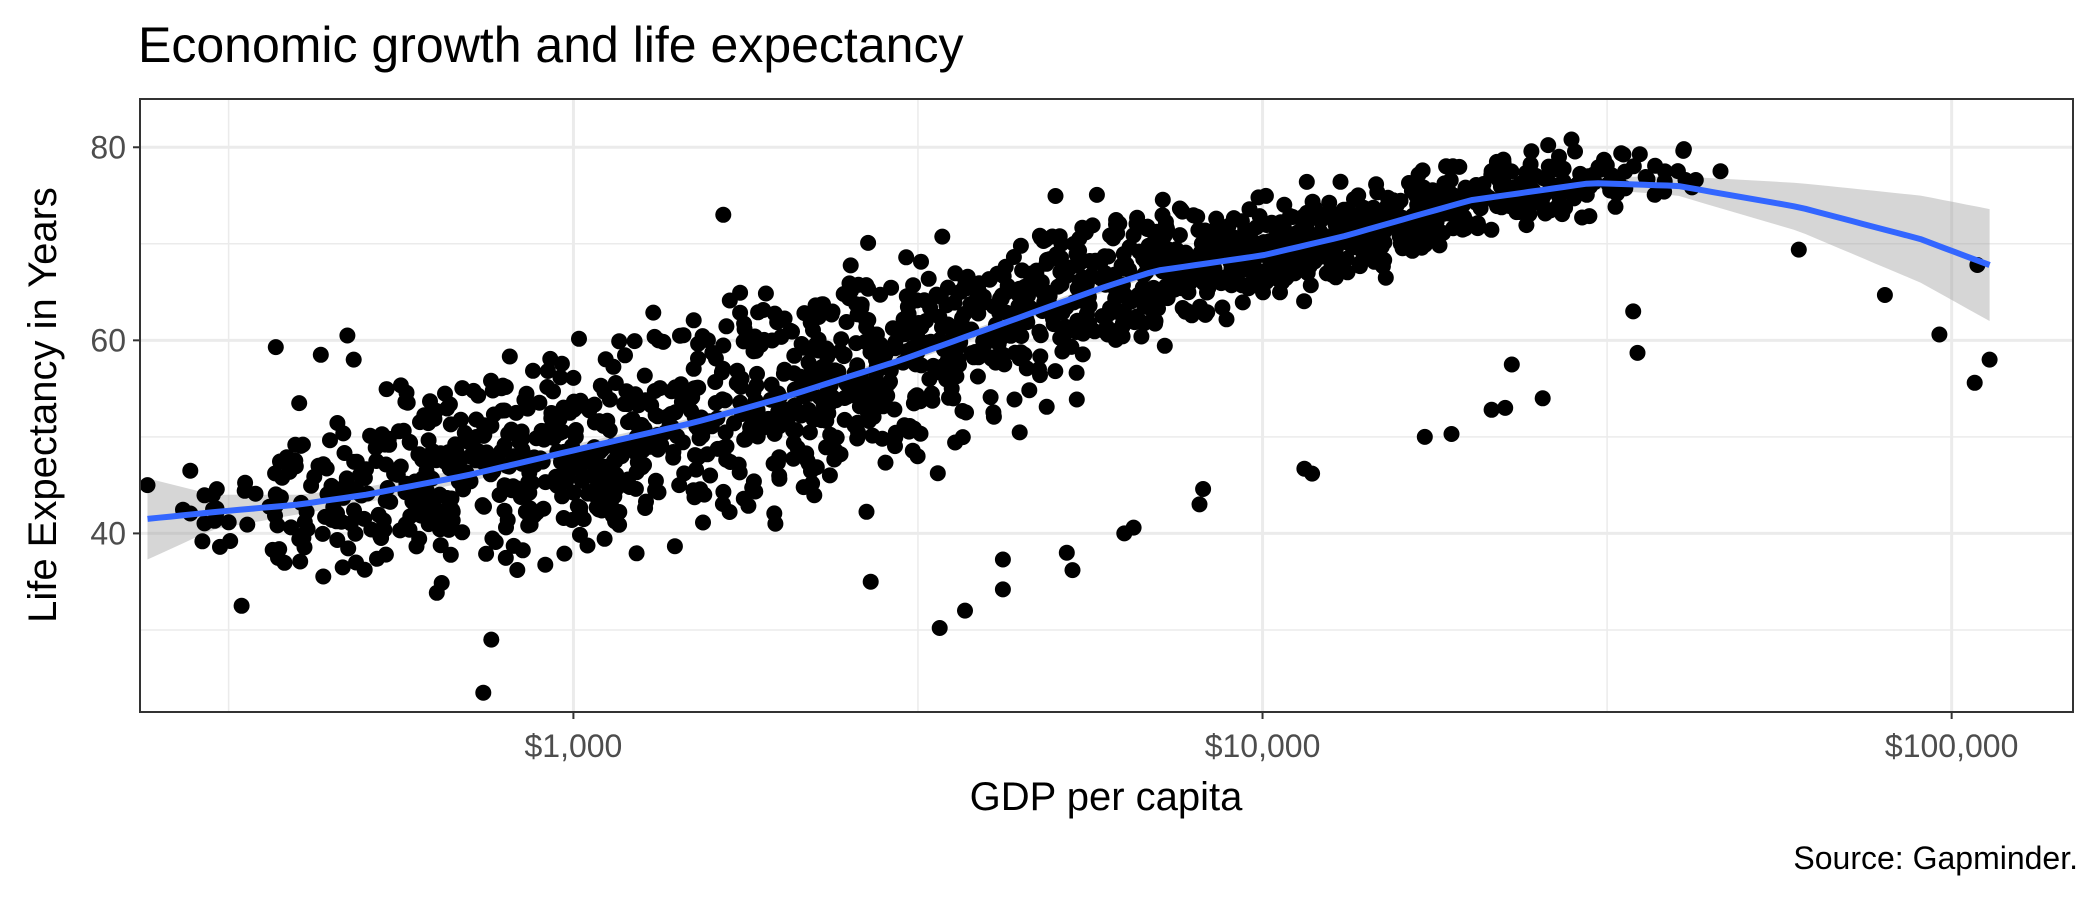 The width and height of the screenshot is (2100, 900). Describe the element at coordinates (550, 45) in the screenshot. I see `chart-title: Economic growth and life expectancy` at that location.